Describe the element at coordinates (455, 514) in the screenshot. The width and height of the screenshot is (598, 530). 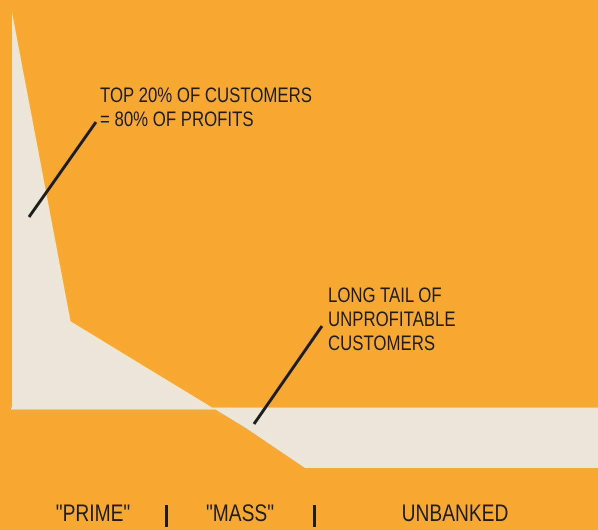
I see `text: UNBANKED` at that location.